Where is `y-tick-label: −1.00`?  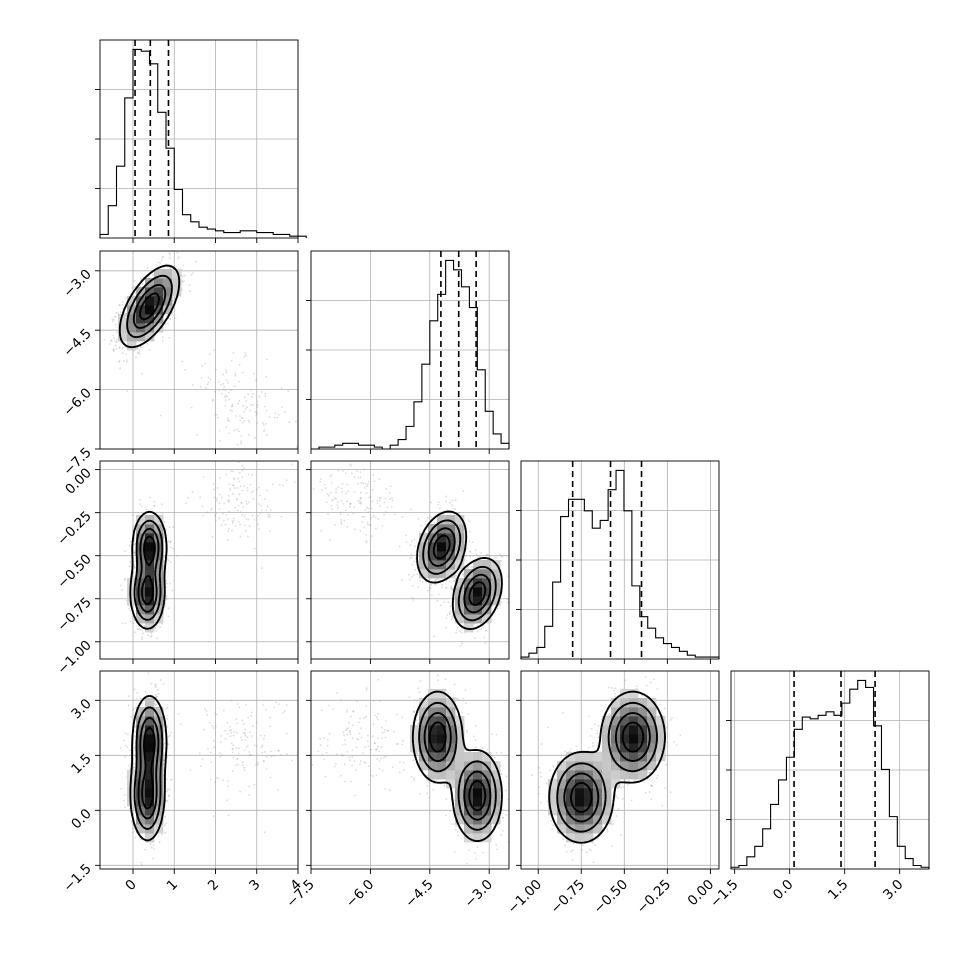 y-tick-label: −1.00 is located at coordinates (74, 657).